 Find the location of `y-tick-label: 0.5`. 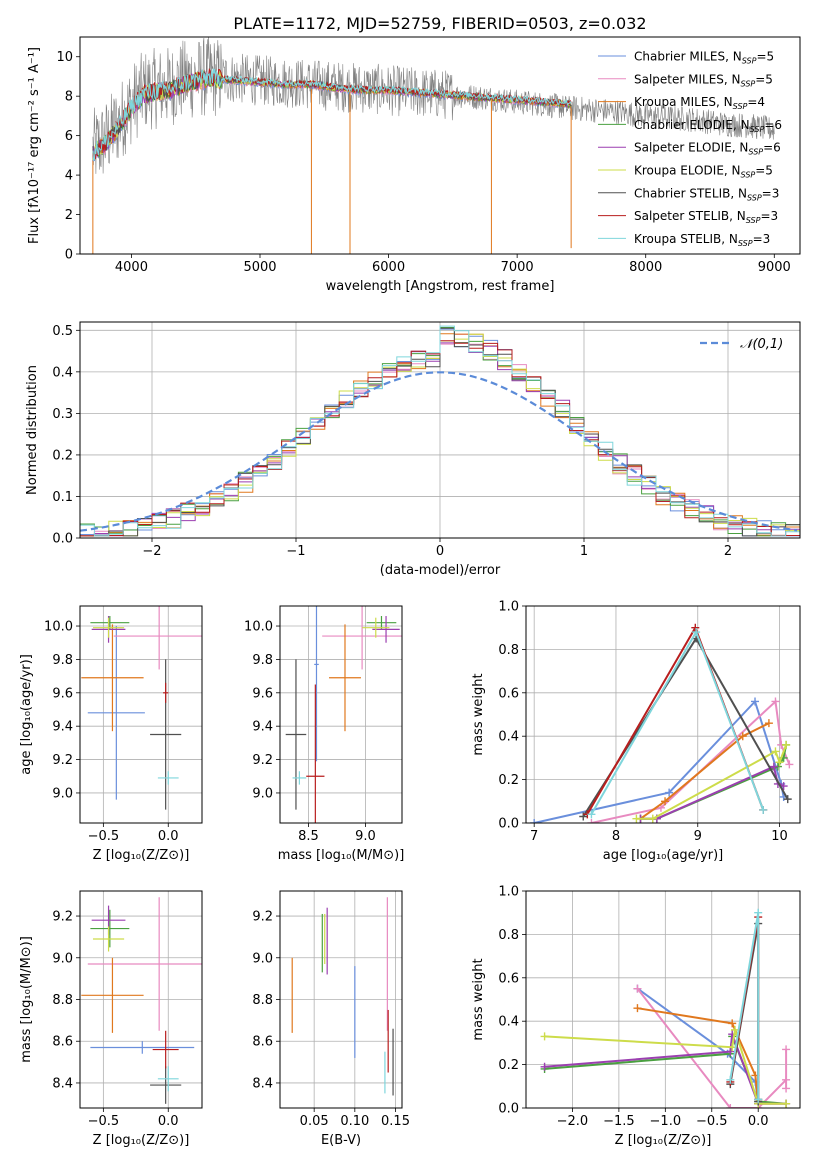

y-tick-label: 0.5 is located at coordinates (62, 331).